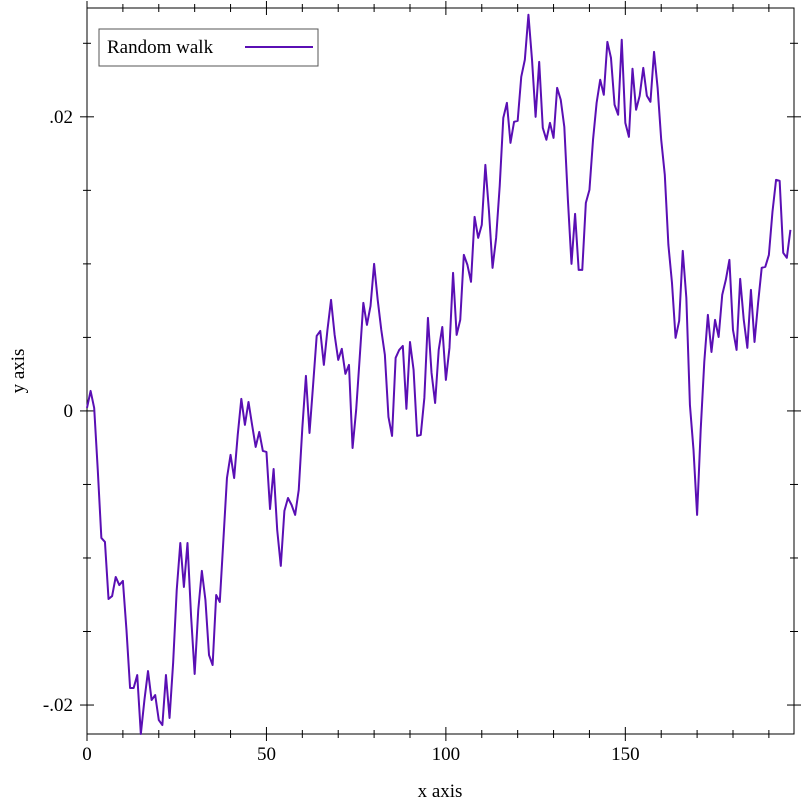  What do you see at coordinates (446, 754) in the screenshot?
I see `x-tick-label: 100` at bounding box center [446, 754].